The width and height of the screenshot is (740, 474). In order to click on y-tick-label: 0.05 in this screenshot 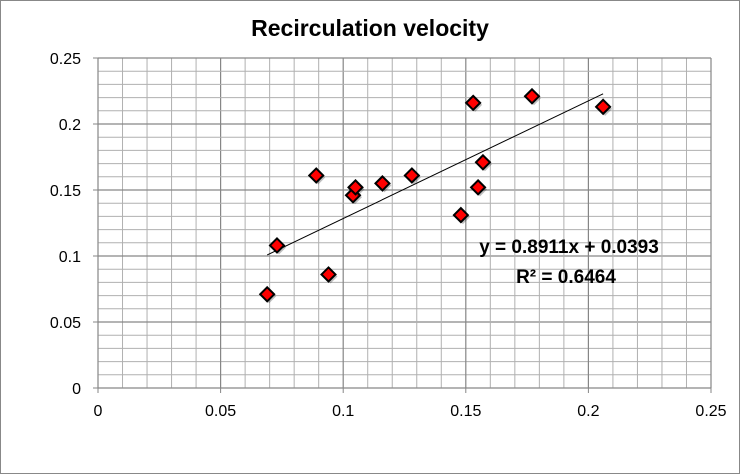, I will do `click(65, 323)`.